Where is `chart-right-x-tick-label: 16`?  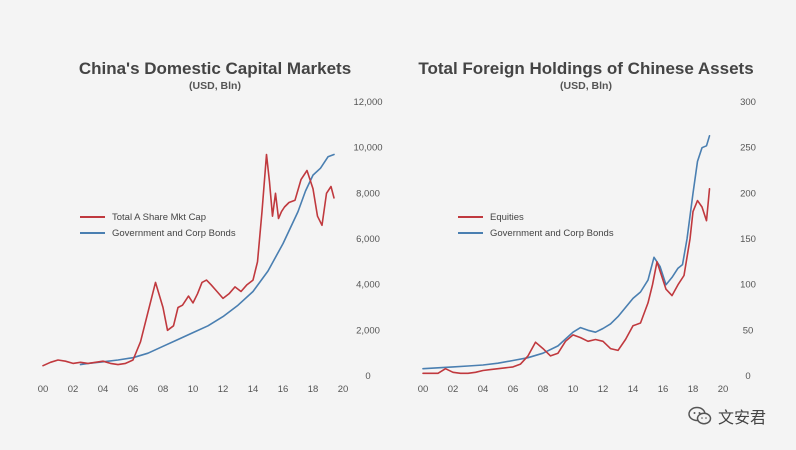
chart-right-x-tick-label: 16 is located at coordinates (663, 389).